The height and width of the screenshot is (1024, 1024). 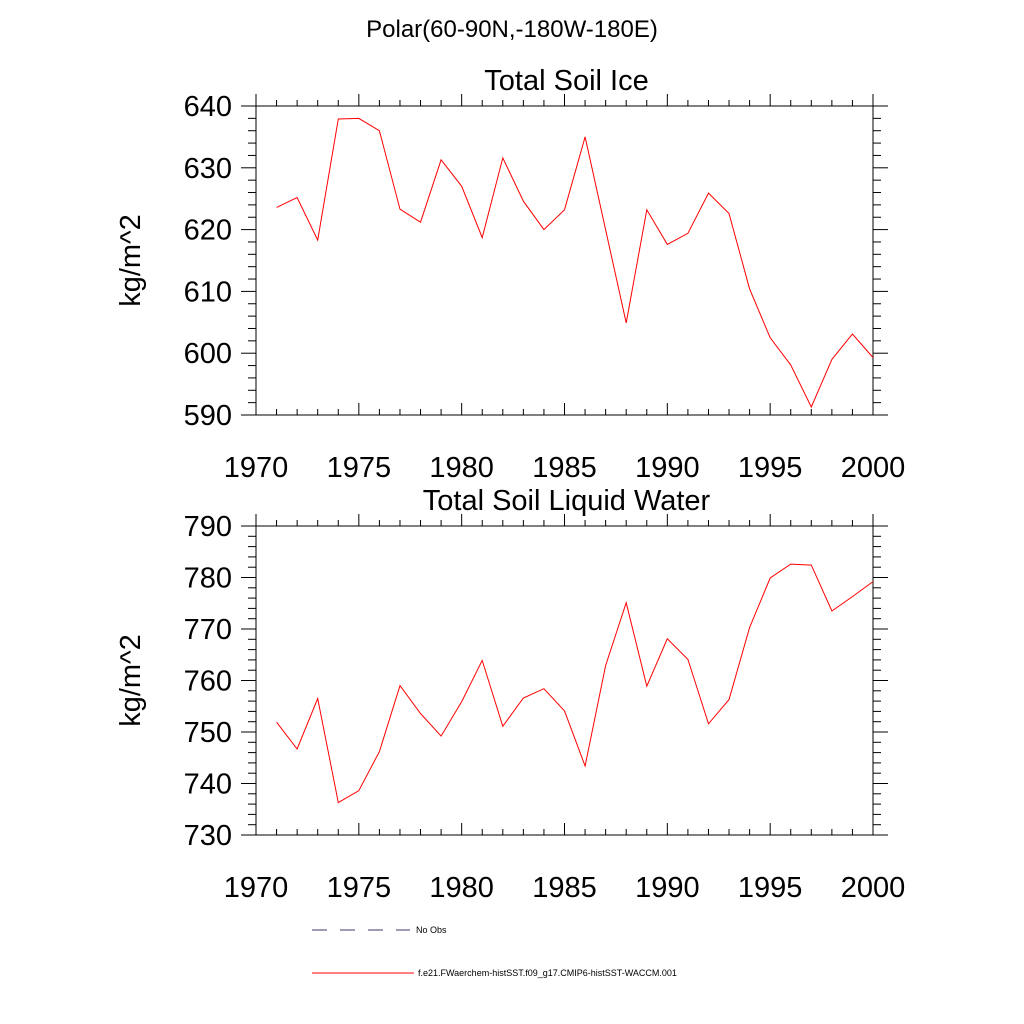 What do you see at coordinates (208, 733) in the screenshot?
I see `y-tick-label: 750` at bounding box center [208, 733].